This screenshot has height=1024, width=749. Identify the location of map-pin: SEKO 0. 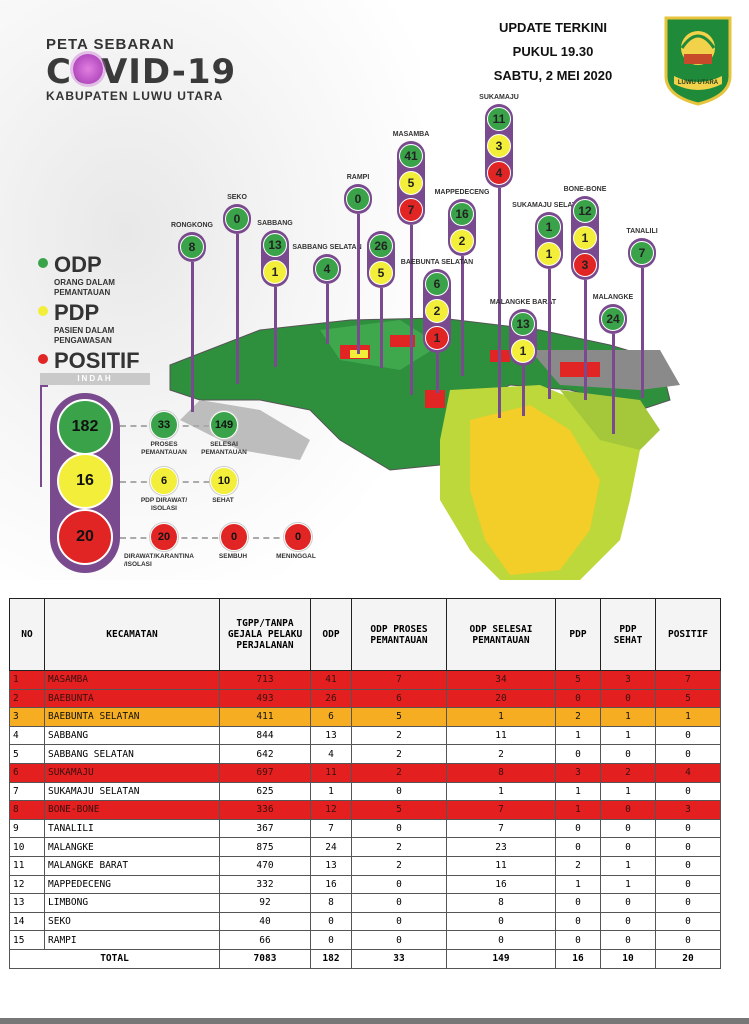
(237, 289).